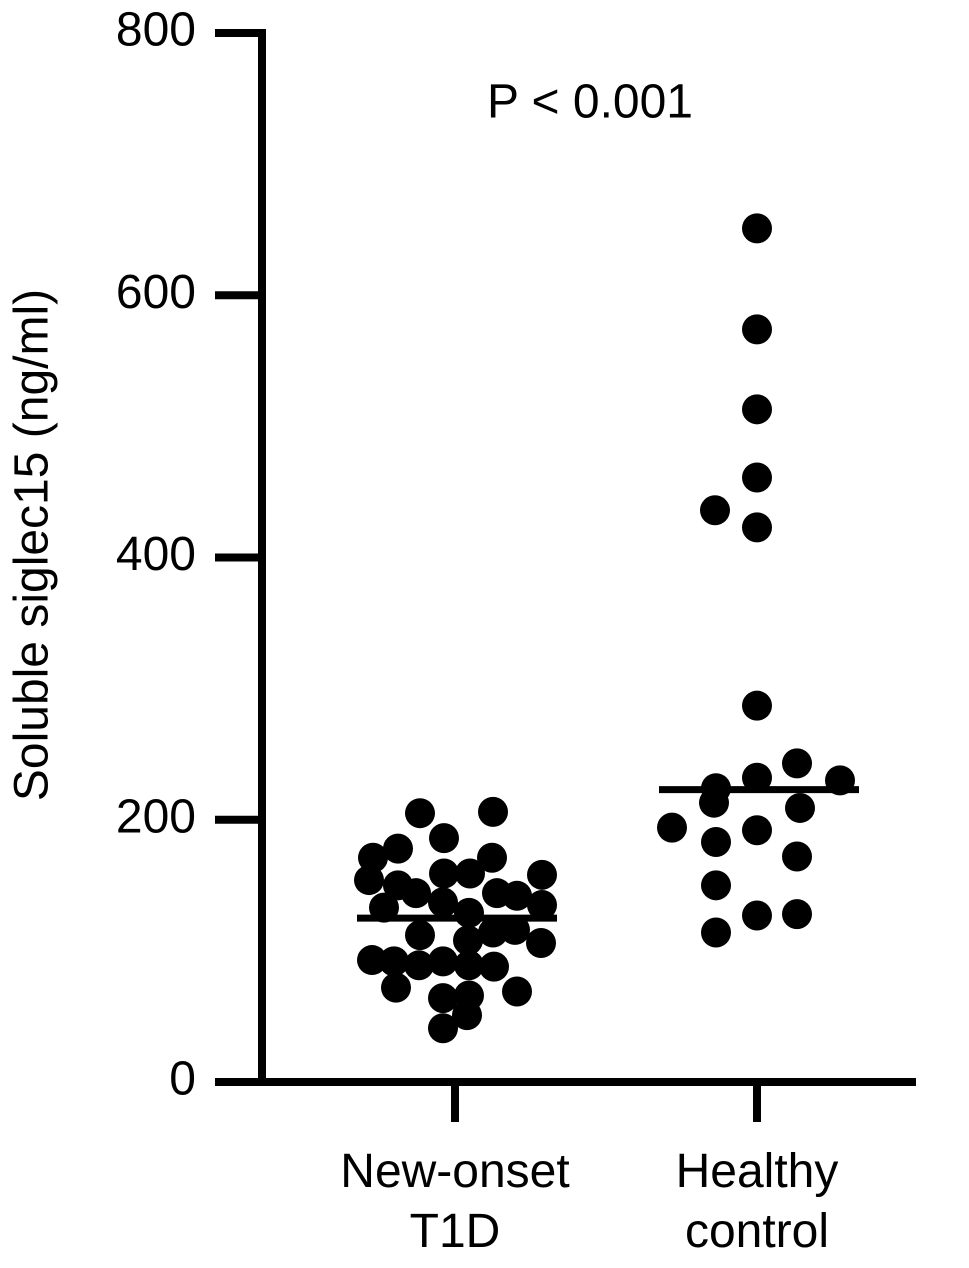 The height and width of the screenshot is (1268, 969). What do you see at coordinates (590, 102) in the screenshot?
I see `annotation: P < 0.001` at bounding box center [590, 102].